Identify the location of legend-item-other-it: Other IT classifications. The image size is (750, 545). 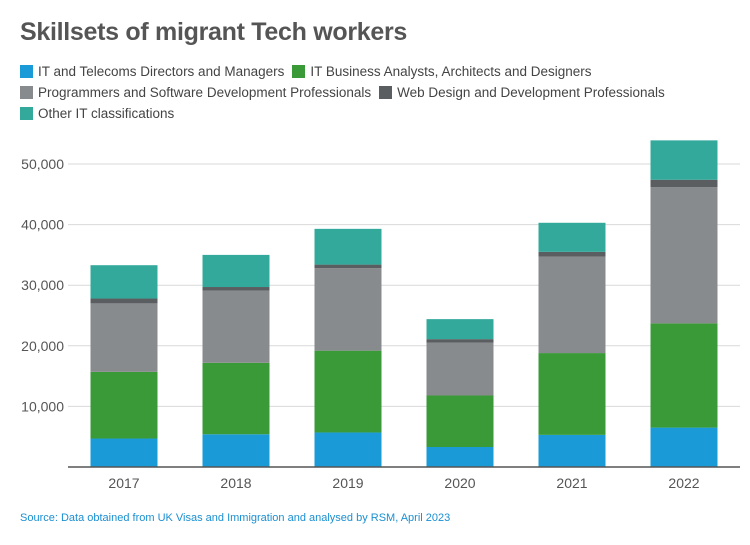
(97, 113).